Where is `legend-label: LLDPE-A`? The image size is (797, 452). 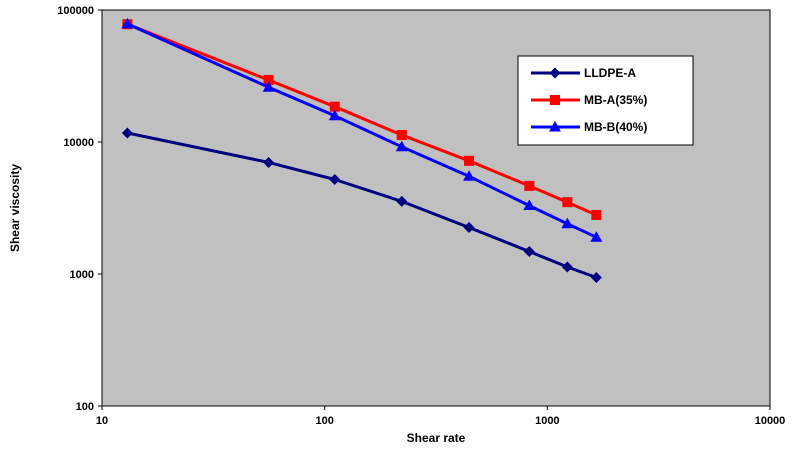 legend-label: LLDPE-A is located at coordinates (610, 73).